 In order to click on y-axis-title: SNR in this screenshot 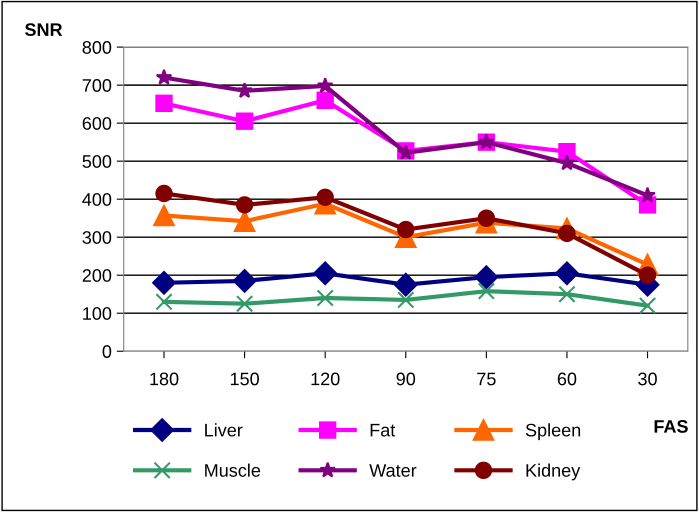, I will do `click(43, 29)`.